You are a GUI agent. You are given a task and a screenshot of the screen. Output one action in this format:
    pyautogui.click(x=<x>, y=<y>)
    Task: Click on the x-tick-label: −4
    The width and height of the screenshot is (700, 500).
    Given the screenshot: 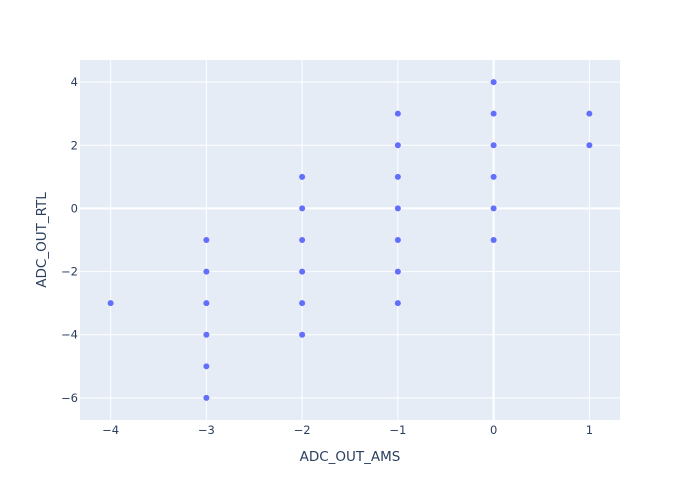 What is the action you would take?
    pyautogui.click(x=110, y=430)
    